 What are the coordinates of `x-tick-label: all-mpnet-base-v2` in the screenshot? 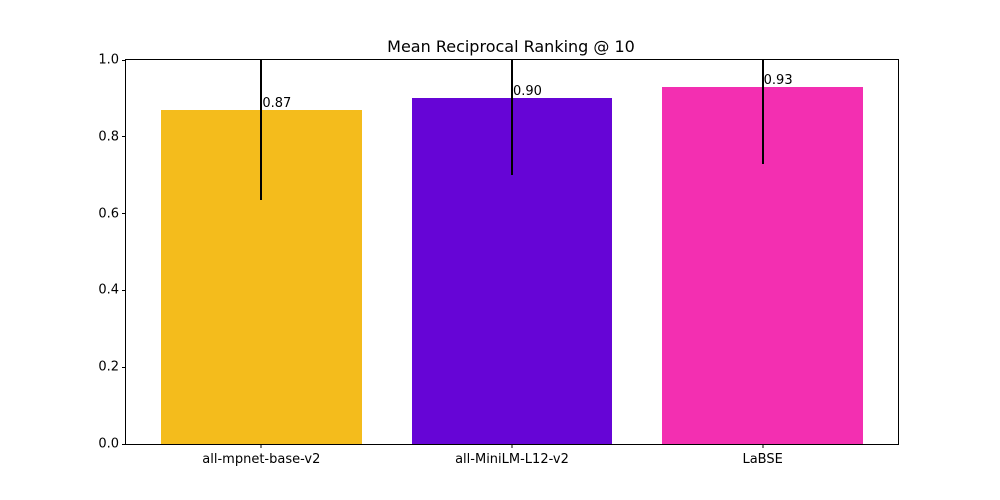 It's located at (261, 459).